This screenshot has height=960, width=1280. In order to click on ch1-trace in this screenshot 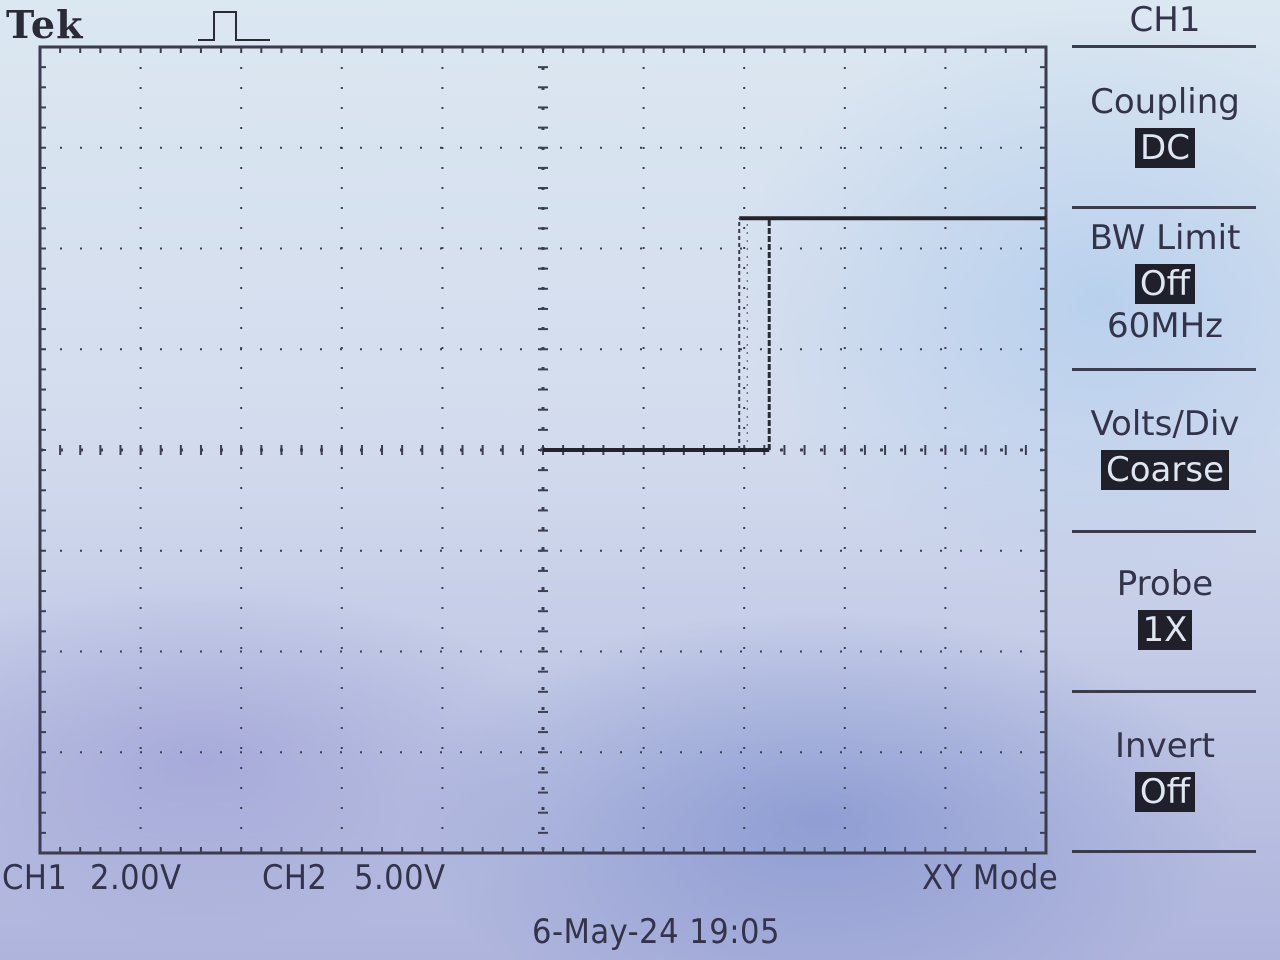, I will do `click(794, 334)`.